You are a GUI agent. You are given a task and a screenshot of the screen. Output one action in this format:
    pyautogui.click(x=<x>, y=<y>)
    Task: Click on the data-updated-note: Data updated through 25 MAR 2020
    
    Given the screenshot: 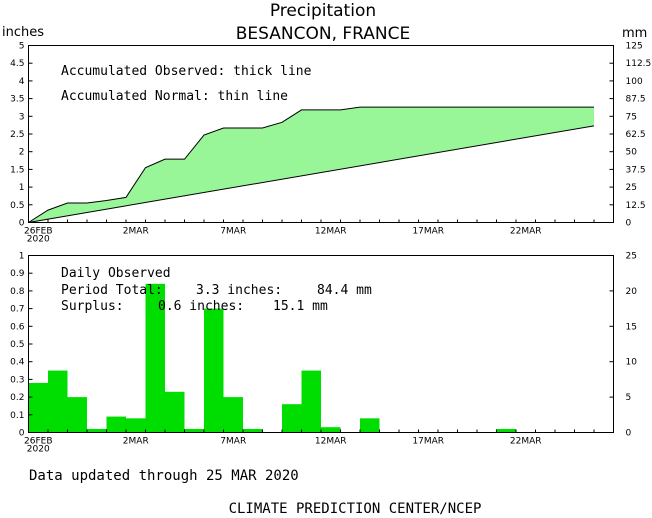 What is the action you would take?
    pyautogui.click(x=164, y=476)
    